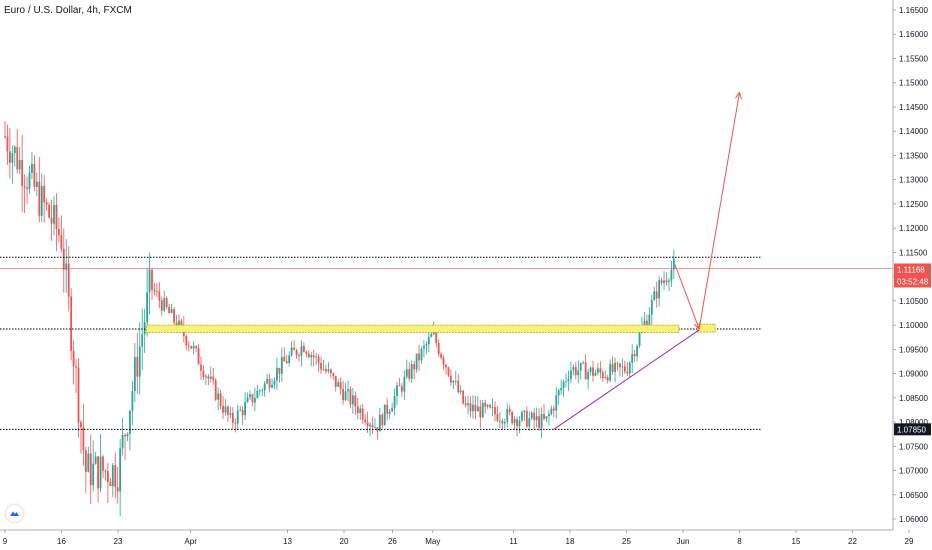 The width and height of the screenshot is (932, 550). Describe the element at coordinates (61, 541) in the screenshot. I see `time-tick-label: 16` at that location.